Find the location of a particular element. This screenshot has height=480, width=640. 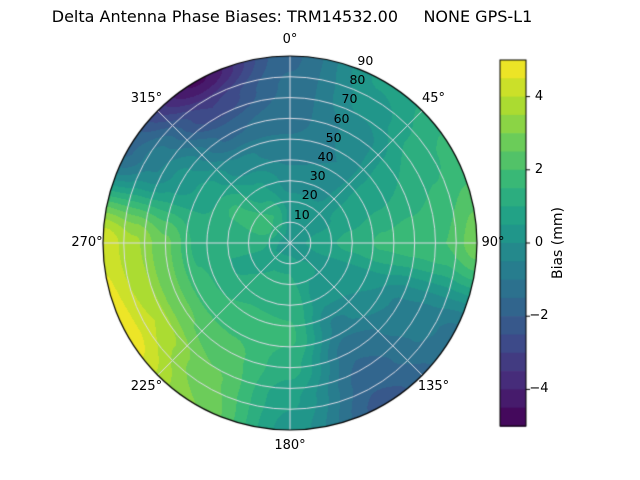

colorbar-tick-label: 4 is located at coordinates (539, 96).